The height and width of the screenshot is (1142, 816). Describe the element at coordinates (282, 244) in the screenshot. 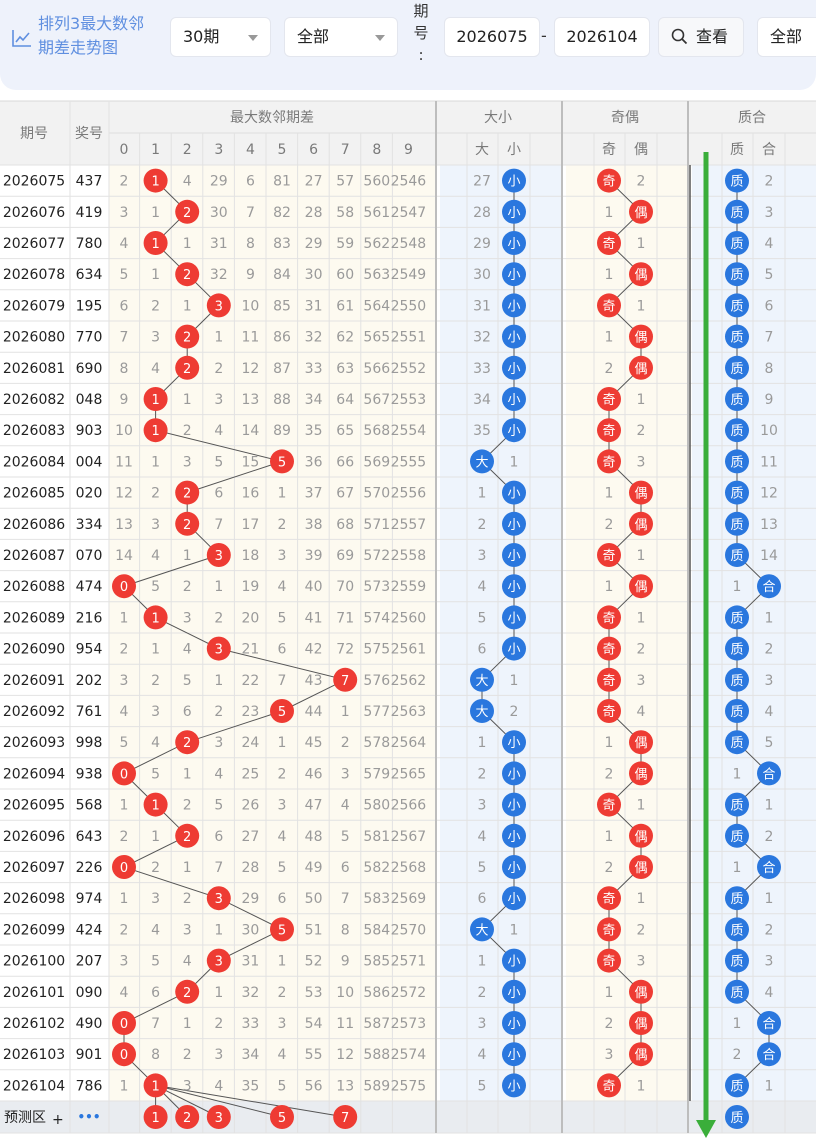

I see `span-cell: 83` at that location.